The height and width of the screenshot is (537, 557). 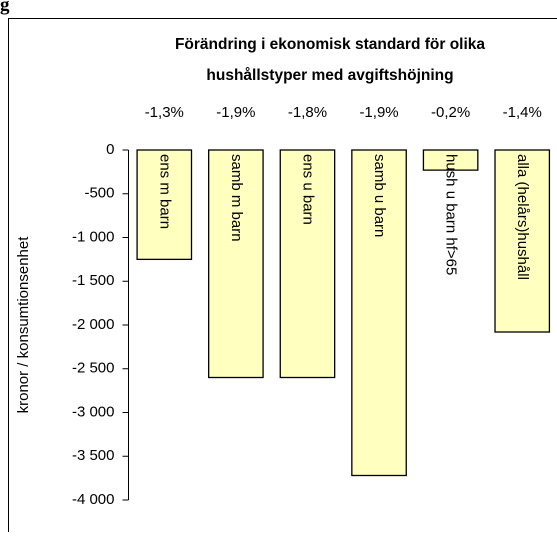 What do you see at coordinates (522, 112) in the screenshot?
I see `annotation: -1,4%` at bounding box center [522, 112].